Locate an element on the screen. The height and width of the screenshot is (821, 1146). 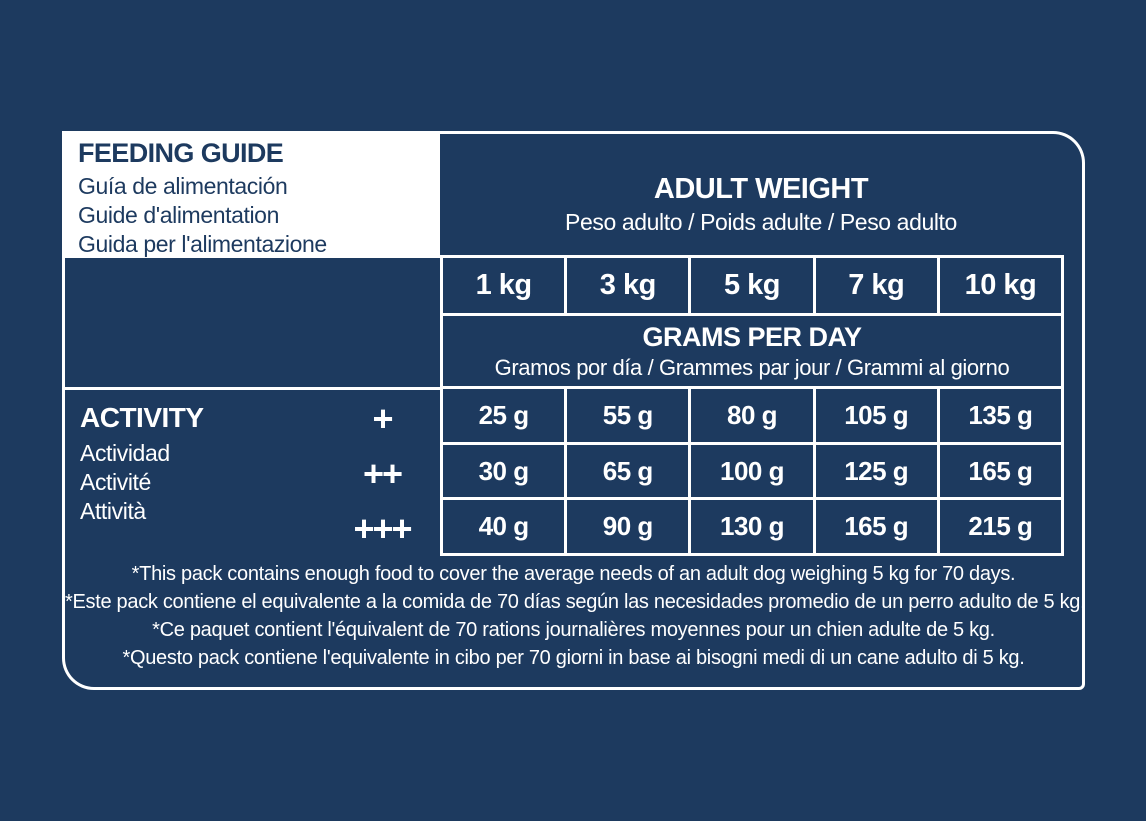
table-row-activity-1: 25 g 55 g 80 g 105 g 135 g is located at coordinates (752, 415).